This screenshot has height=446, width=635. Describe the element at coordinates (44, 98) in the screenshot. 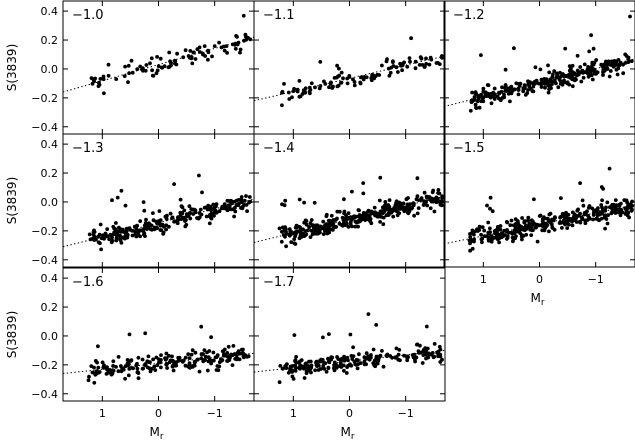

I see `y-tick-label: −0.2` at that location.